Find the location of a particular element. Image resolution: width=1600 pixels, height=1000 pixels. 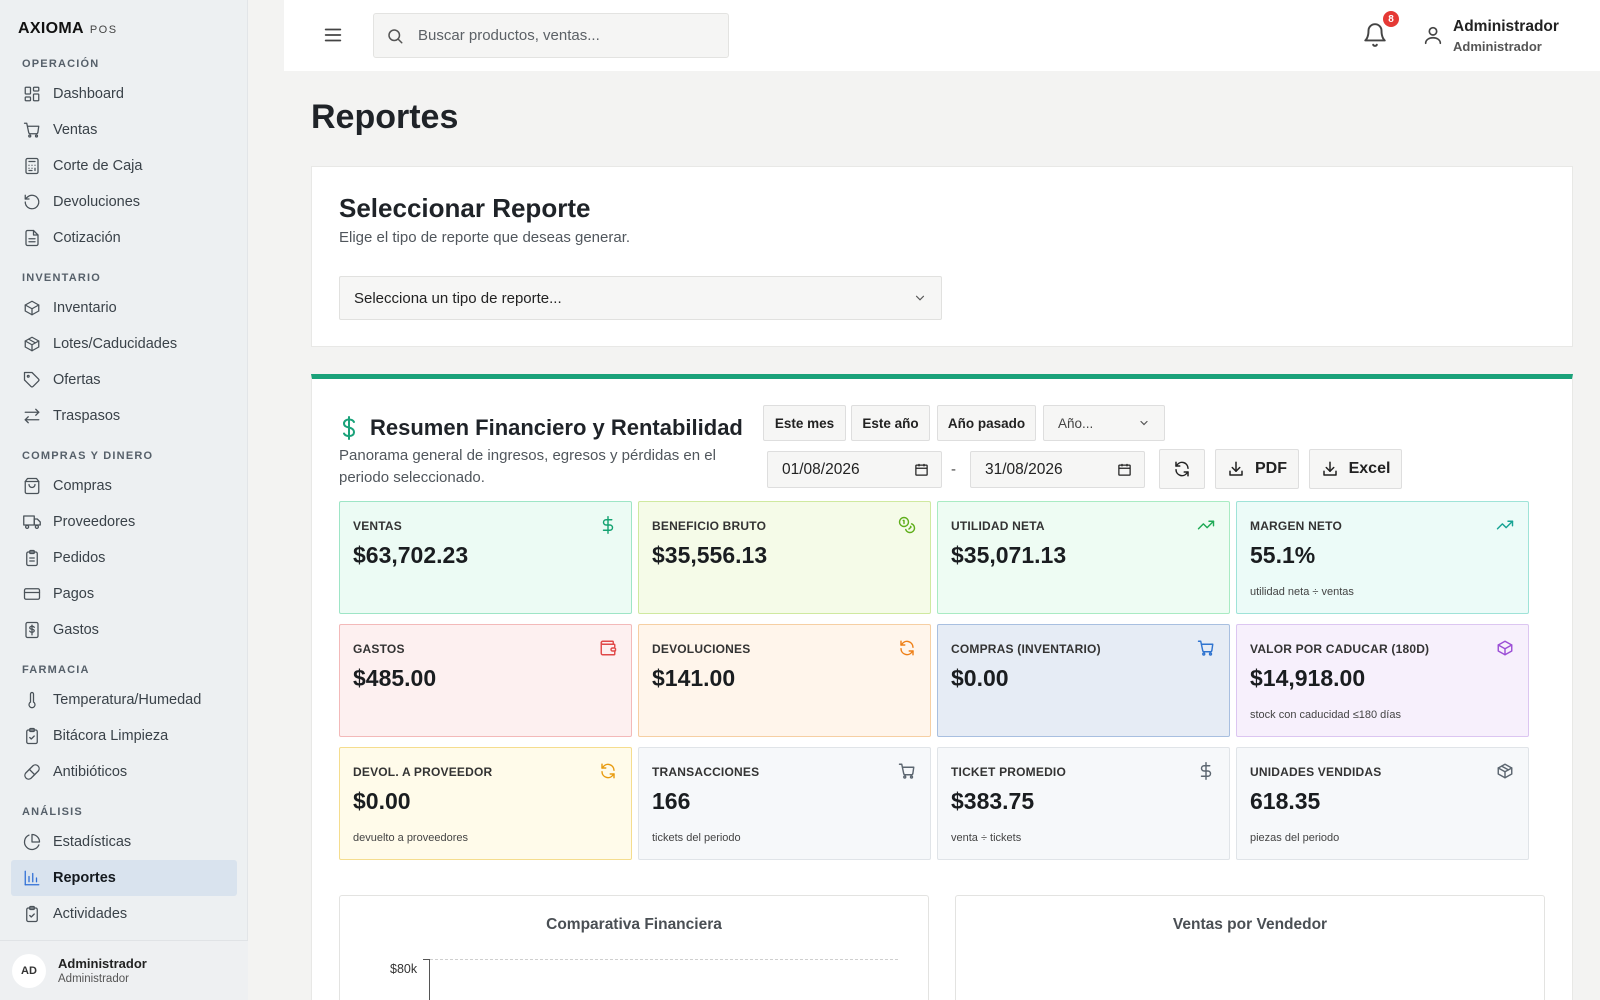

sidebar-item-inventario: Inventario is located at coordinates (124, 308).